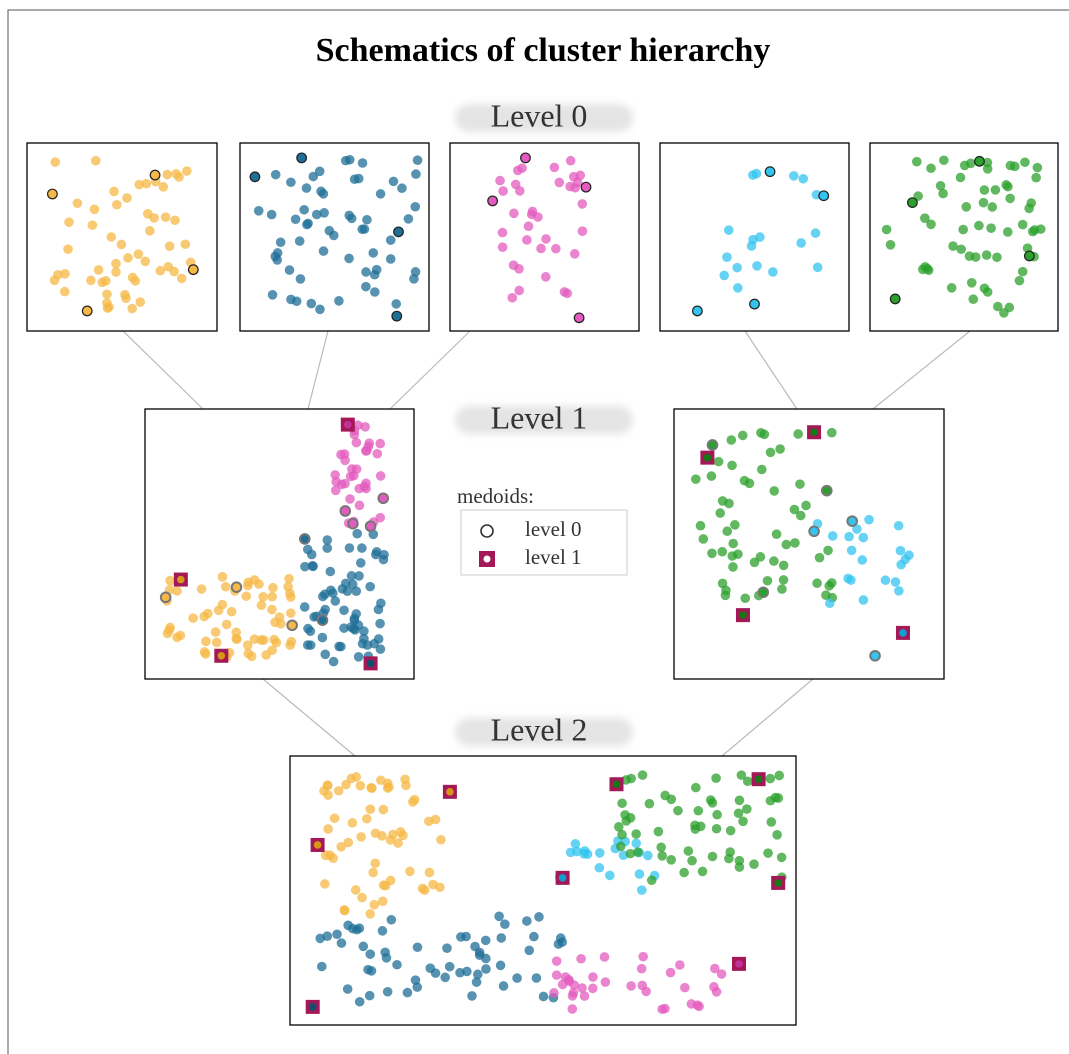 The height and width of the screenshot is (1054, 1069). I want to click on level-label: Level 0, so click(539, 115).